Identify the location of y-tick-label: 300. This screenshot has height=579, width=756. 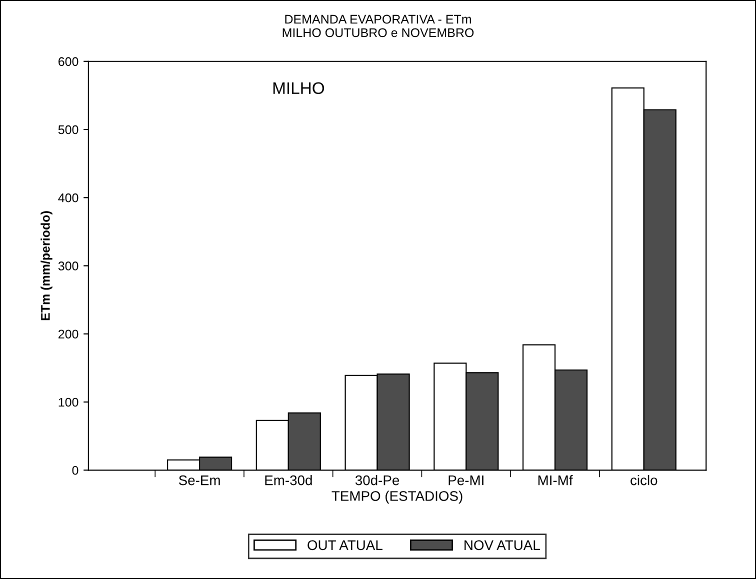
(68, 266).